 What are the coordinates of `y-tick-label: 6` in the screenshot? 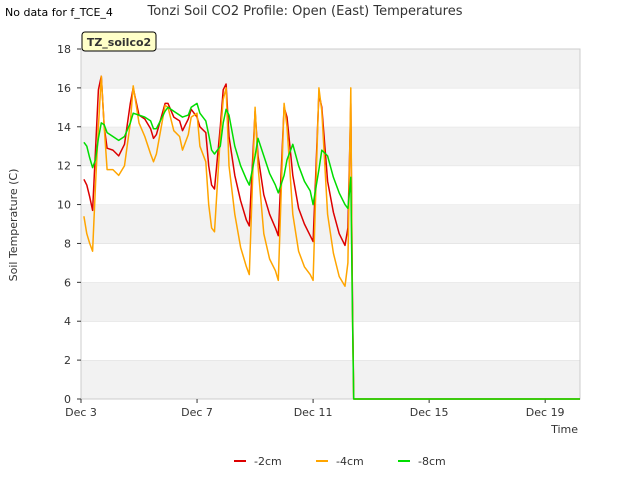 It's located at (67, 282).